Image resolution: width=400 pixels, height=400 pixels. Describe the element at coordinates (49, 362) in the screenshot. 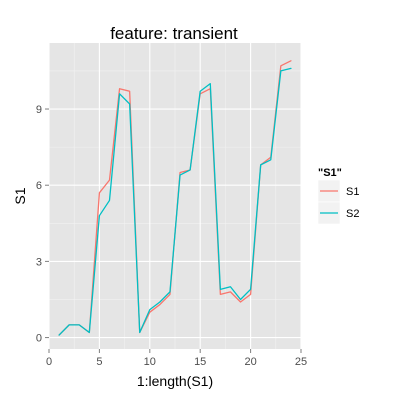

I see `x-tick-label: 0` at that location.